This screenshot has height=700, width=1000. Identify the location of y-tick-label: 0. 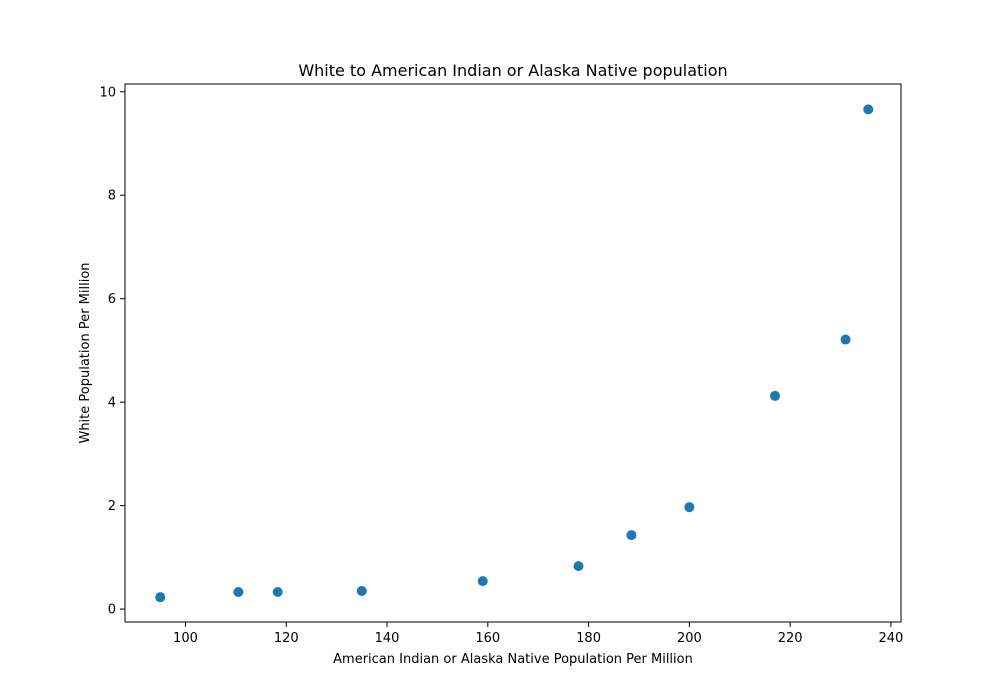
(112, 610).